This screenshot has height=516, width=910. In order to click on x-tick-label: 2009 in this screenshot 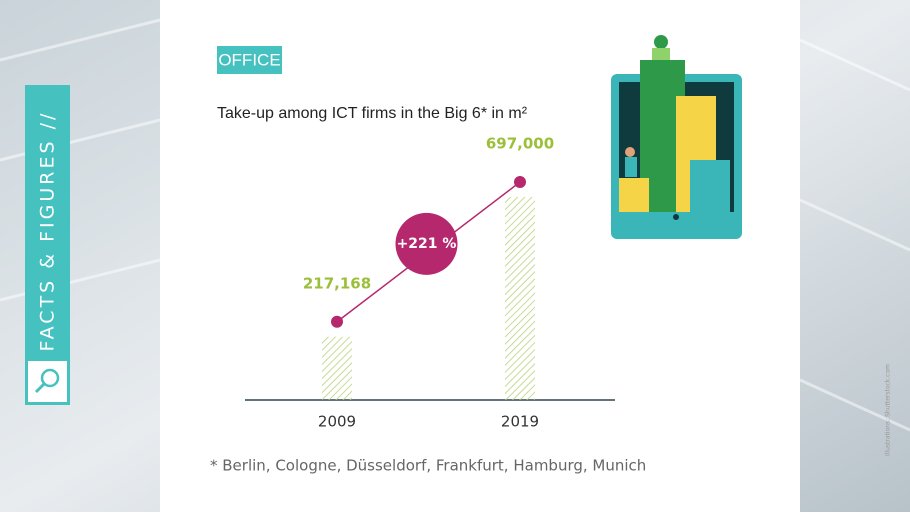, I will do `click(337, 422)`.